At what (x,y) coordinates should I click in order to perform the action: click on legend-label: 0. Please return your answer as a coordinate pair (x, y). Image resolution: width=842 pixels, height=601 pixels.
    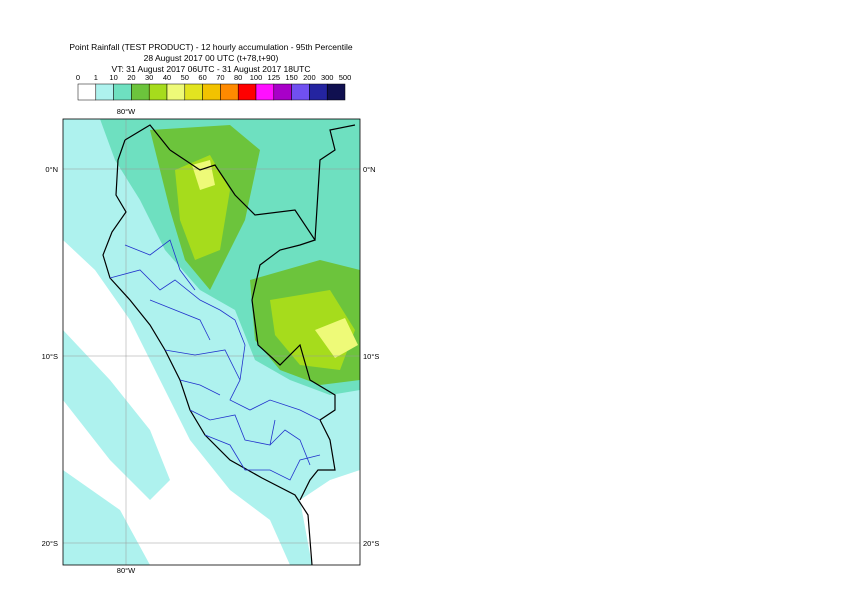
    Looking at the image, I should click on (78, 77).